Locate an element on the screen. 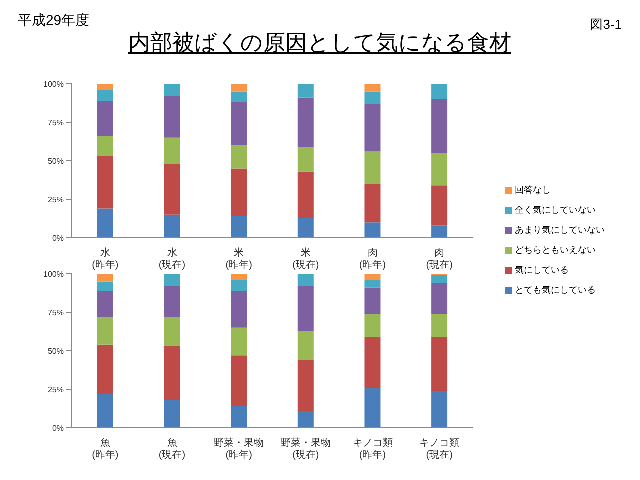 Image resolution: width=640 pixels, height=480 pixels. x-tick-label: 水 (昨年) is located at coordinates (105, 259).